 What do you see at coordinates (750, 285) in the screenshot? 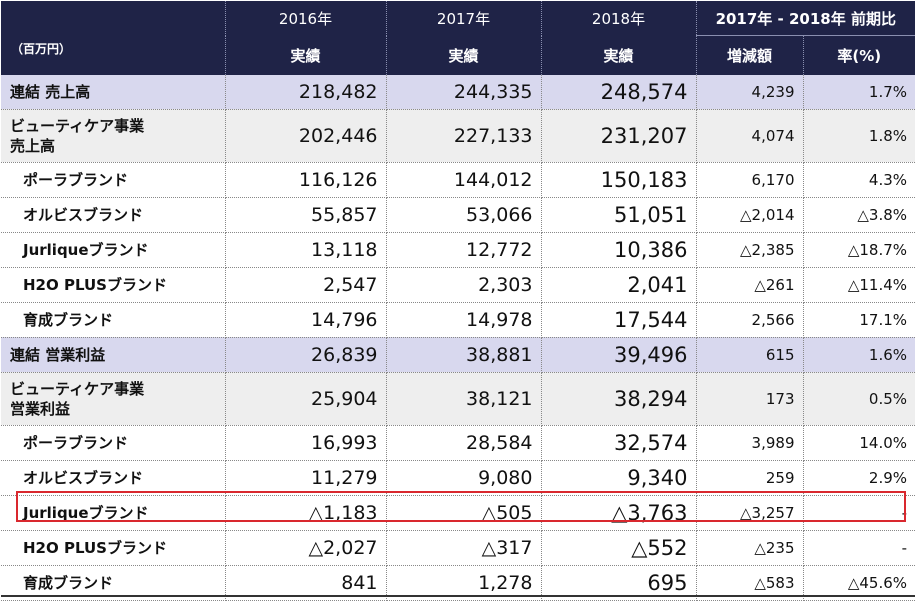
I see `diff-amount: △261` at bounding box center [750, 285].